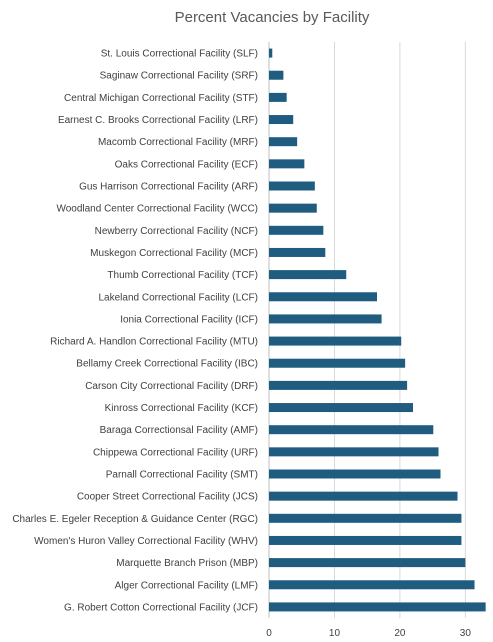 This screenshot has height=642, width=493. What do you see at coordinates (174, 253) in the screenshot?
I see `category-label: Muskegon Correctional Facility (MCF)` at bounding box center [174, 253].